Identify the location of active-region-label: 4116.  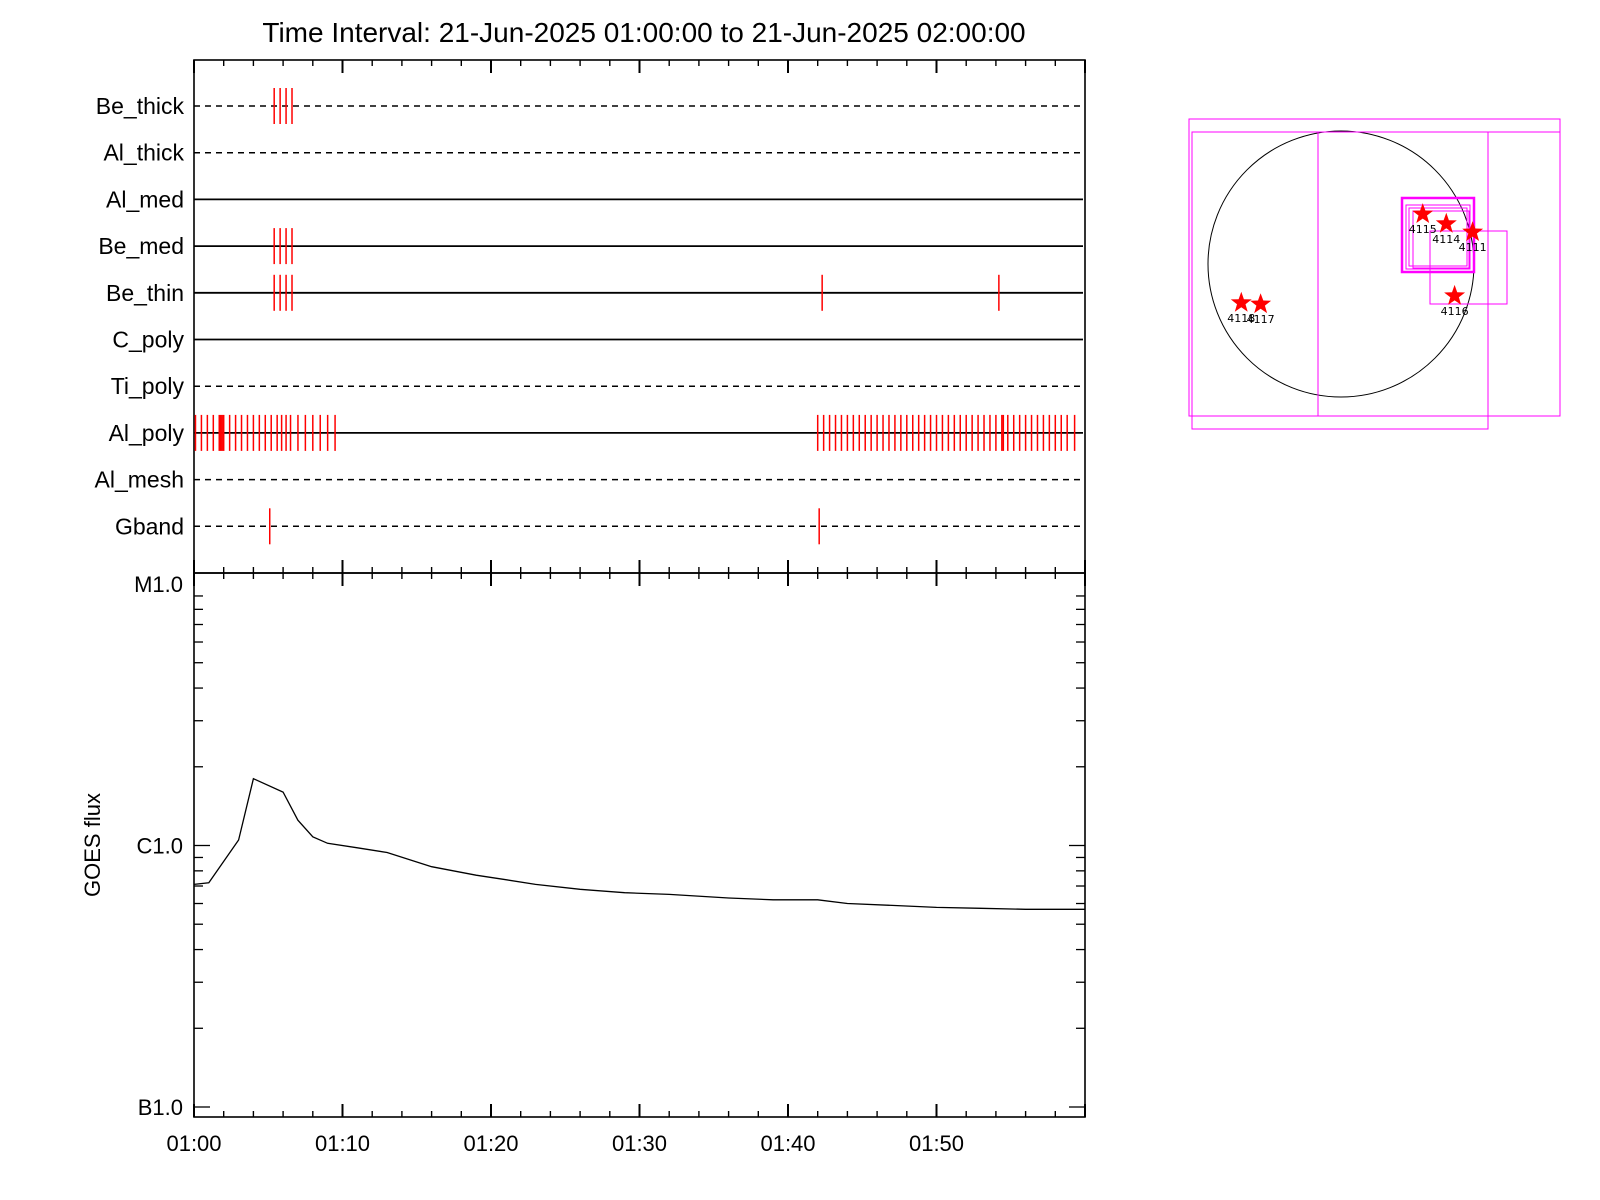
(1455, 311).